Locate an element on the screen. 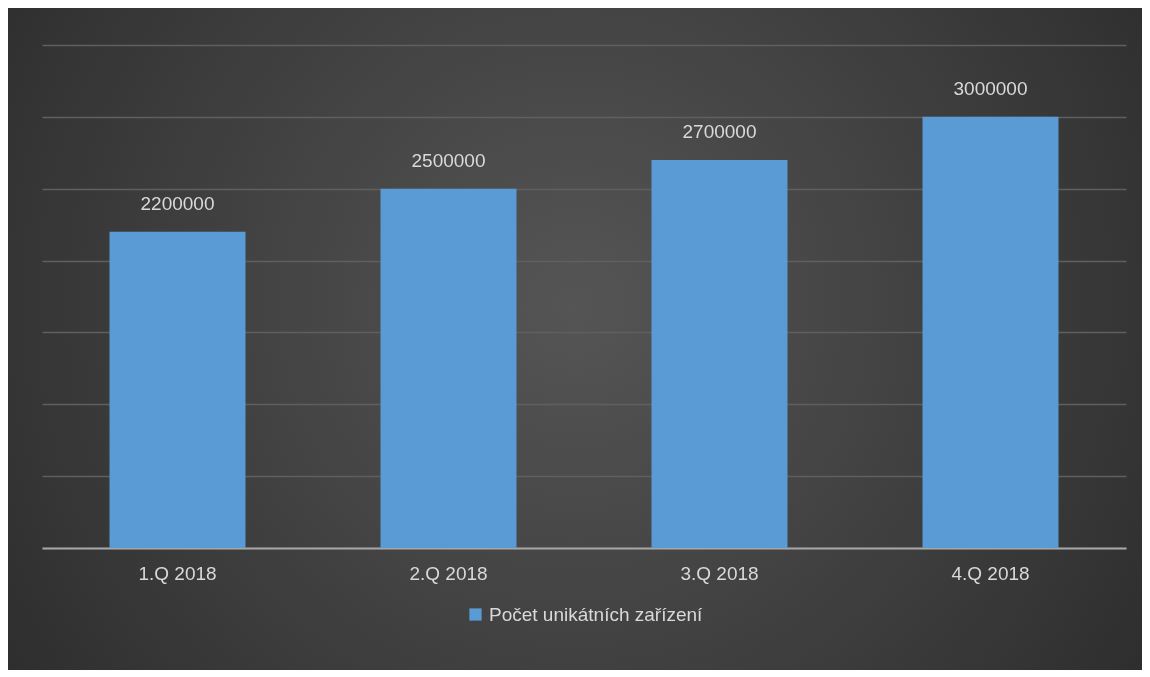 The width and height of the screenshot is (1150, 677). data-label: 3000000 is located at coordinates (990, 88).